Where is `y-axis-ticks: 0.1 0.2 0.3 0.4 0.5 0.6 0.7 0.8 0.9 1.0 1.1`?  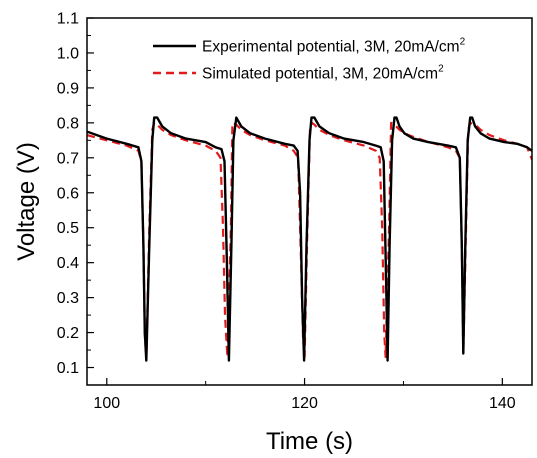 y-axis-ticks: 0.1 0.2 0.3 0.4 0.5 0.6 0.7 0.8 0.9 1.0 1.1 is located at coordinates (75, 194).